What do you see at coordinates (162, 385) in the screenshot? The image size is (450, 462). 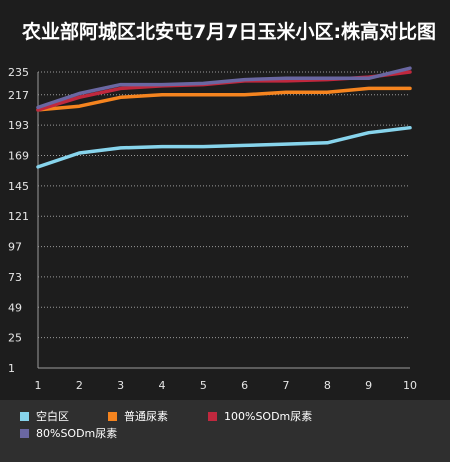 I see `x-tick-label: 4` at bounding box center [162, 385].